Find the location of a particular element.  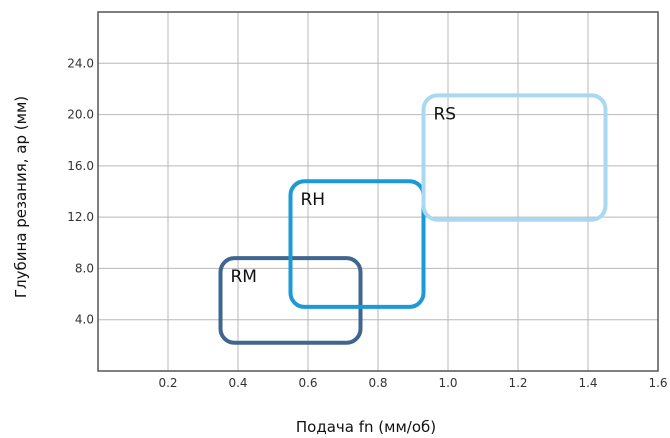

x-tick-label: 0.4 is located at coordinates (237, 383).